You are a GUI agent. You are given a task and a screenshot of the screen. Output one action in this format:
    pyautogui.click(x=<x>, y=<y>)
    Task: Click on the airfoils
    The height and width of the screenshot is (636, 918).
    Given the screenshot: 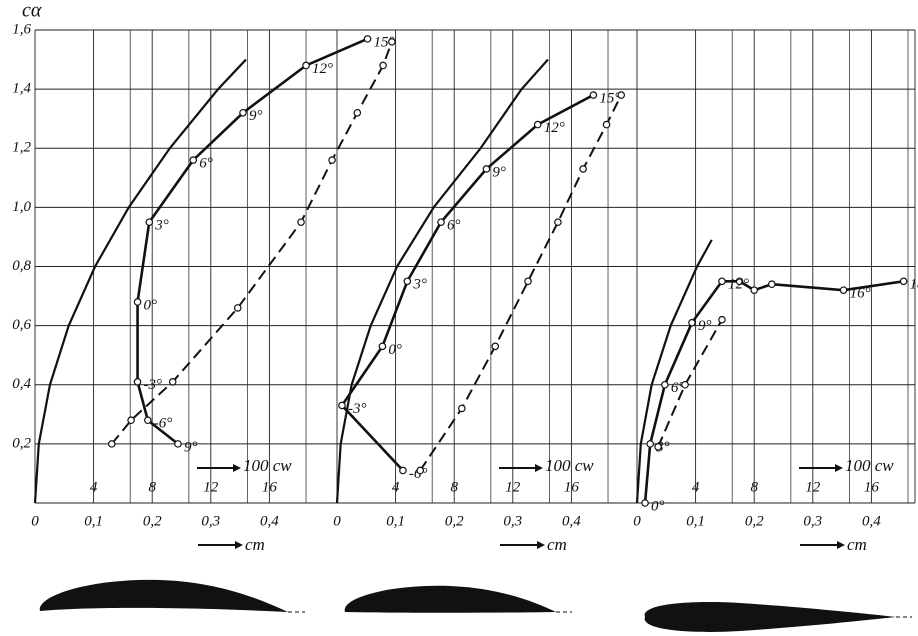 What is the action you would take?
    pyautogui.click(x=475, y=605)
    